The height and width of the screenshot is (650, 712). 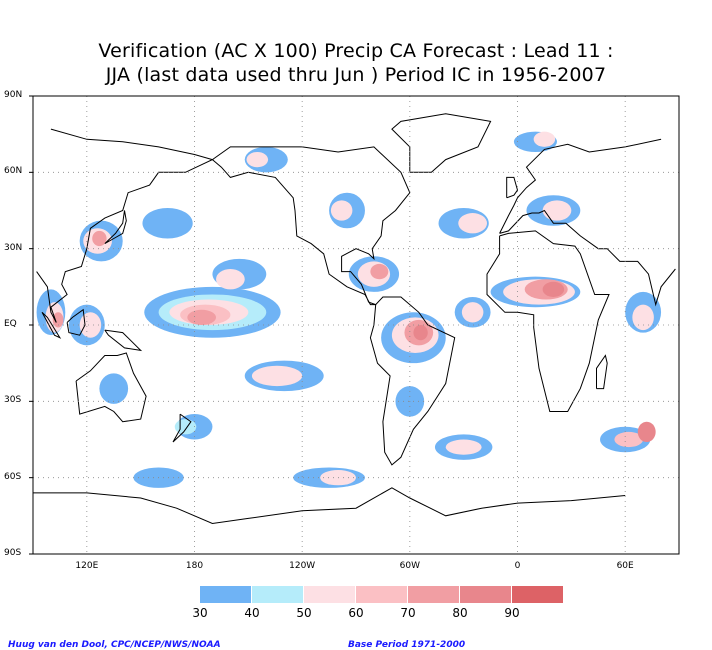 What do you see at coordinates (13, 95) in the screenshot?
I see `latitude-label: 90N` at bounding box center [13, 95].